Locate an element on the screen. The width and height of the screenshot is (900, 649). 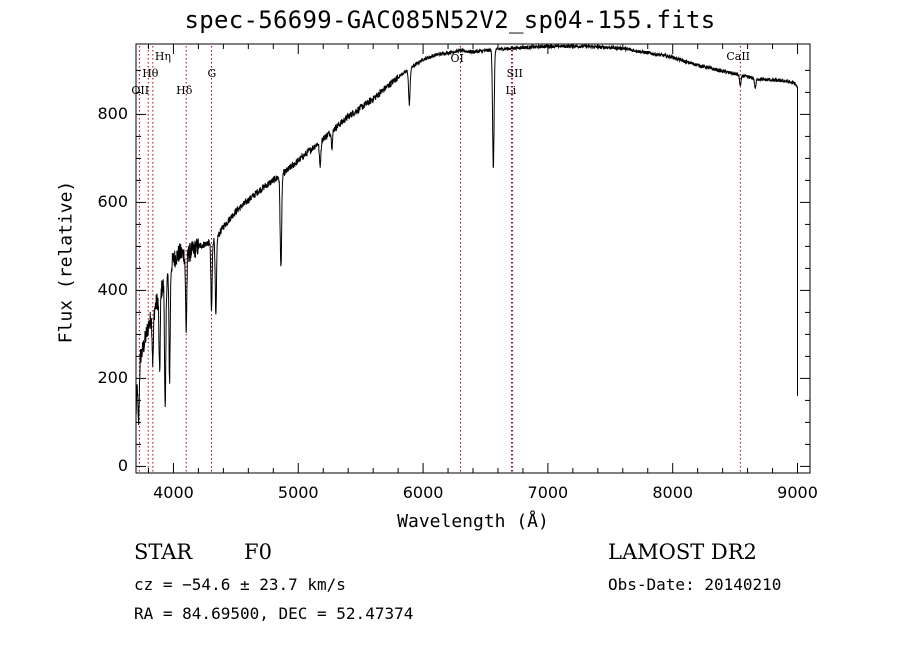
spectral-line-label: Hδ is located at coordinates (184, 90).